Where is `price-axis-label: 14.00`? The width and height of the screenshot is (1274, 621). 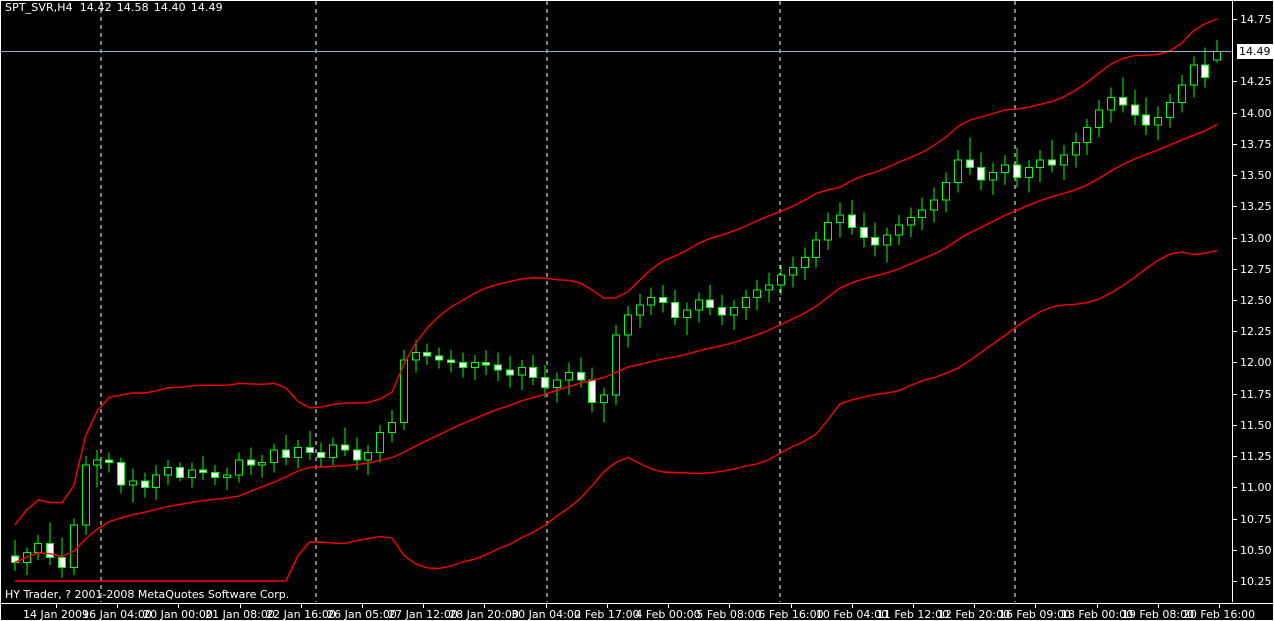 price-axis-label: 14.00 is located at coordinates (1256, 113).